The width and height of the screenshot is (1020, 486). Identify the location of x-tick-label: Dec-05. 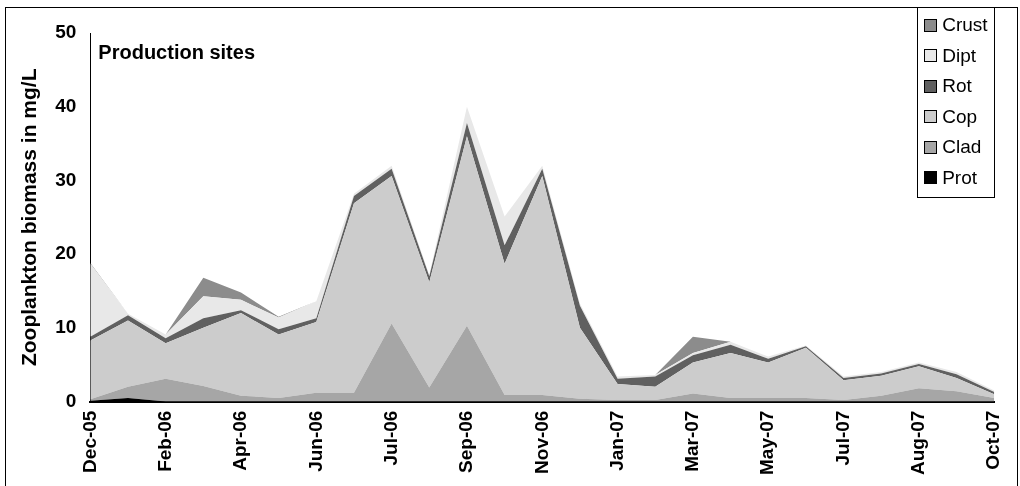
(89, 441).